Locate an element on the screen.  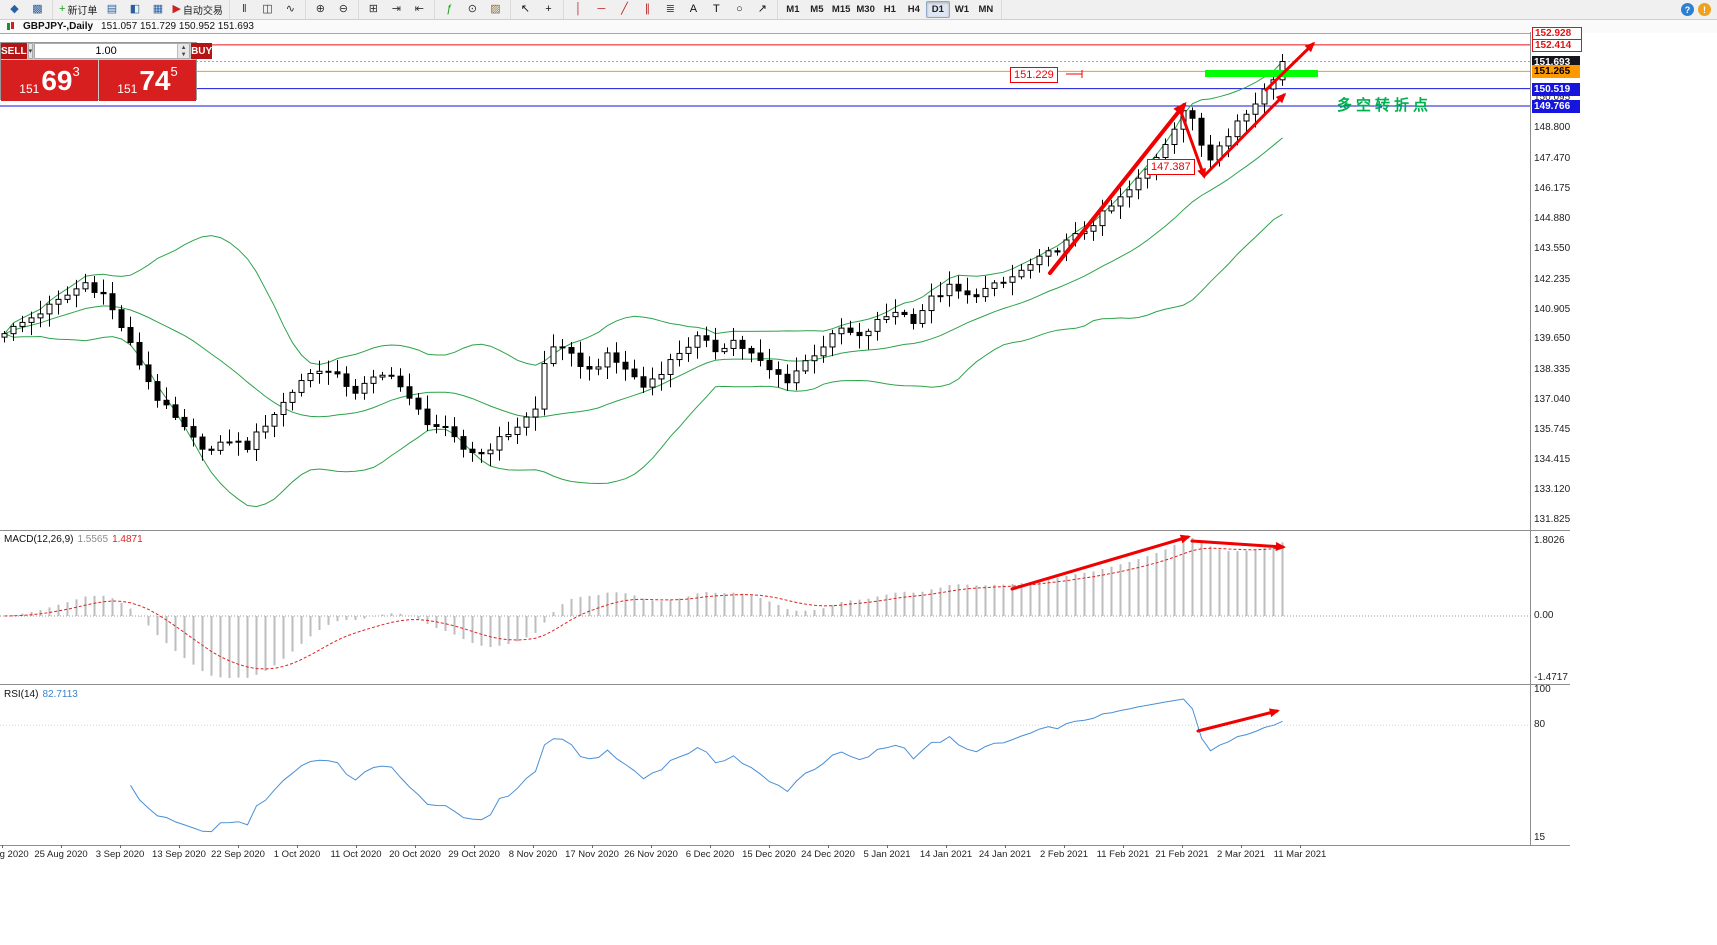
tf-m15: M15 is located at coordinates (841, 9).